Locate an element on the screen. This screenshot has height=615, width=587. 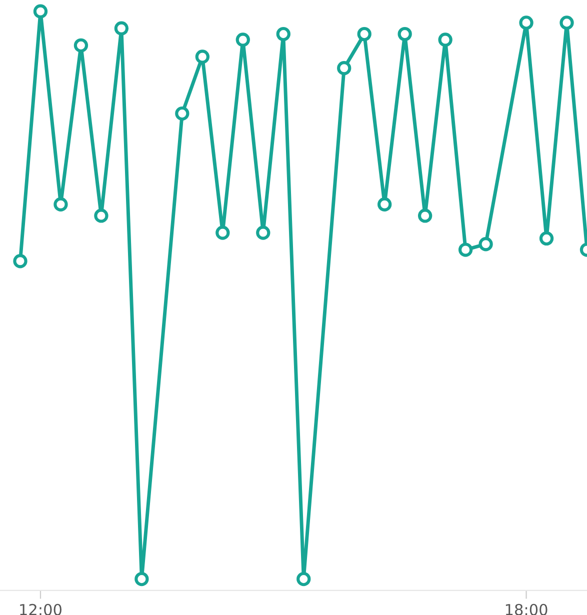
x-tick-label: 18:00 is located at coordinates (527, 609).